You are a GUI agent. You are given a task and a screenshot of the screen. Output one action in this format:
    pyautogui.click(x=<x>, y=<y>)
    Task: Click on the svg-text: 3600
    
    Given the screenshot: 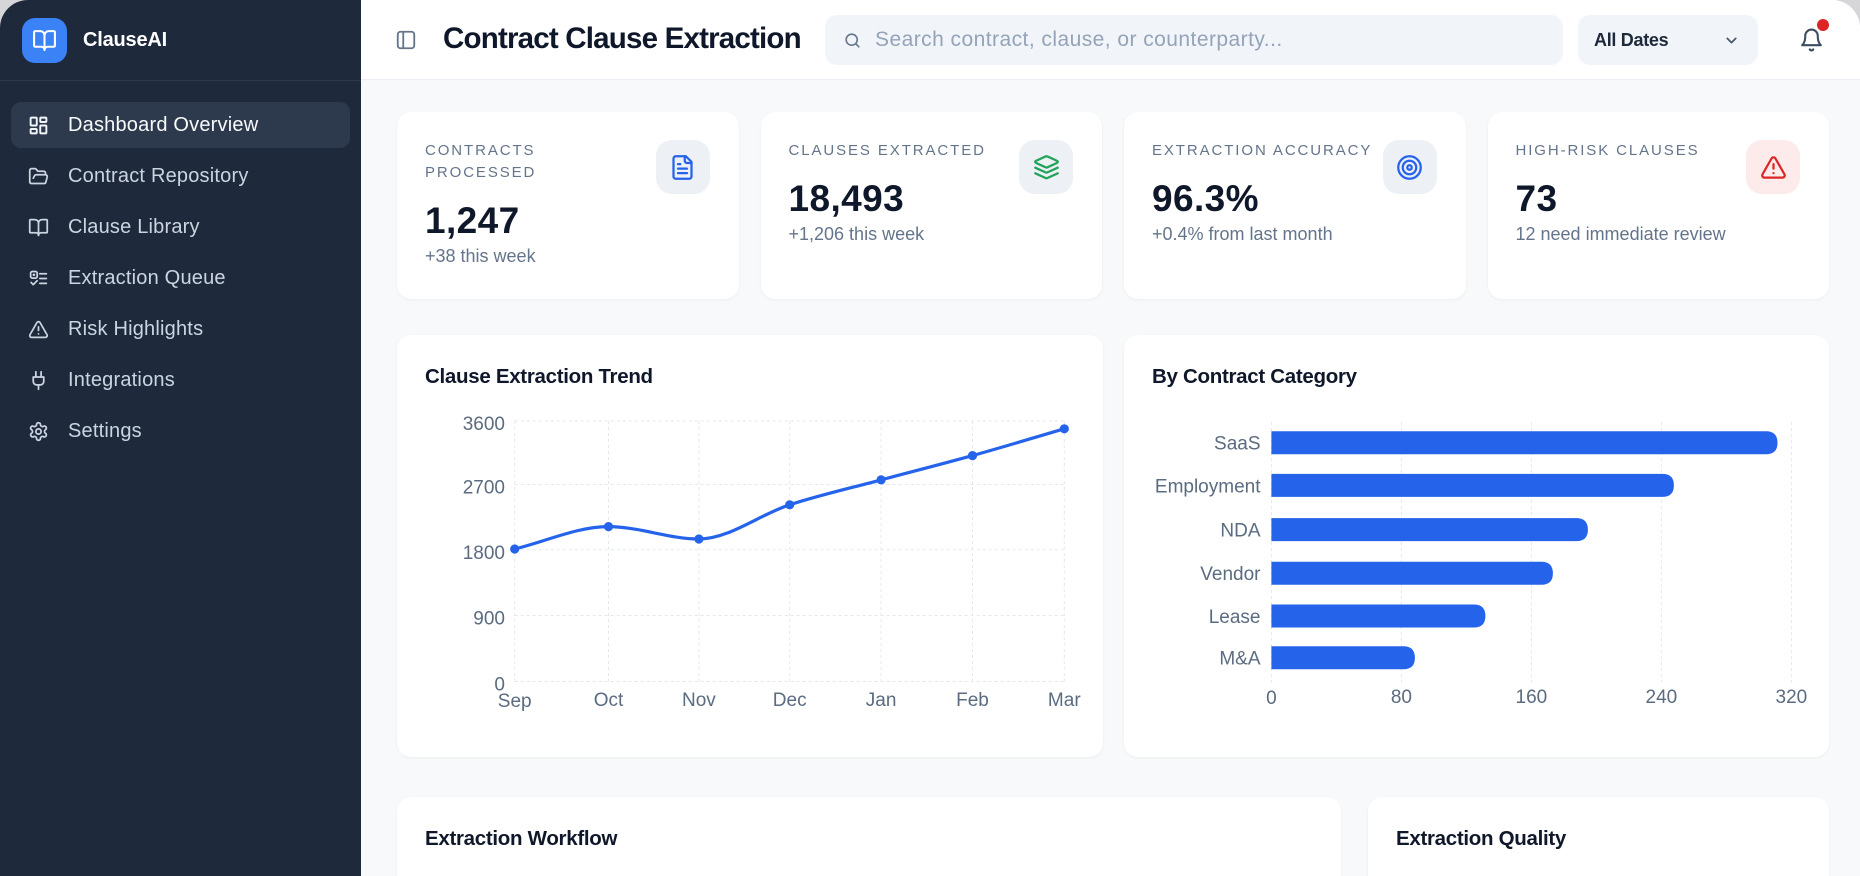 What is the action you would take?
    pyautogui.click(x=484, y=424)
    